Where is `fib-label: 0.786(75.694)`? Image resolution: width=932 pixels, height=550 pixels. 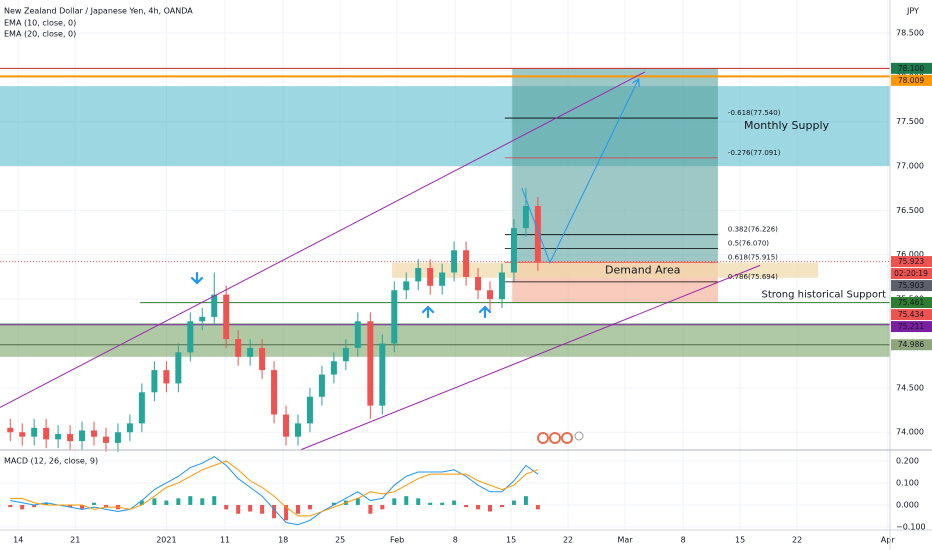 fib-label: 0.786(75.694) is located at coordinates (753, 277).